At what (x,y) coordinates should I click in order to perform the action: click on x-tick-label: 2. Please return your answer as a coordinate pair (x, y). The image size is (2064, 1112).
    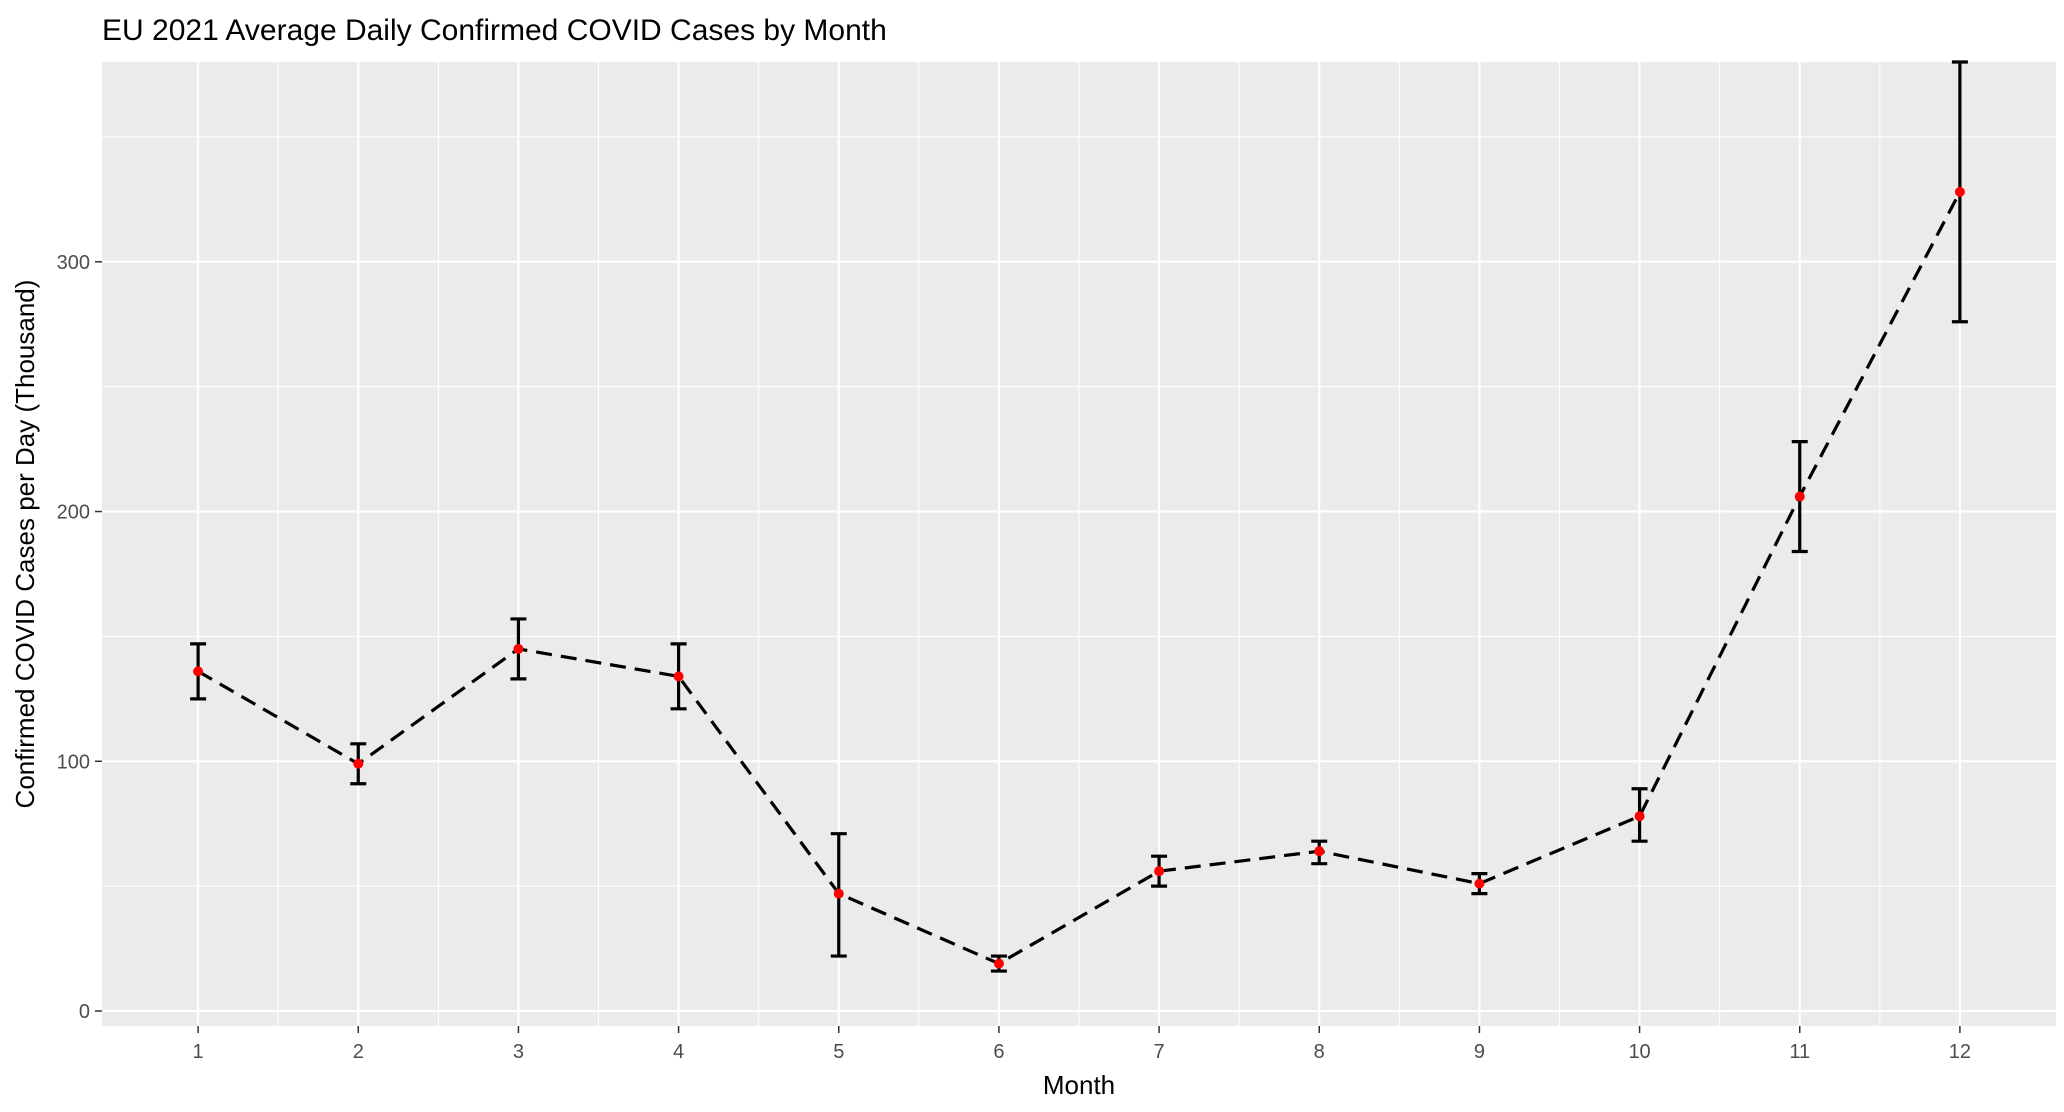
    Looking at the image, I should click on (358, 1052).